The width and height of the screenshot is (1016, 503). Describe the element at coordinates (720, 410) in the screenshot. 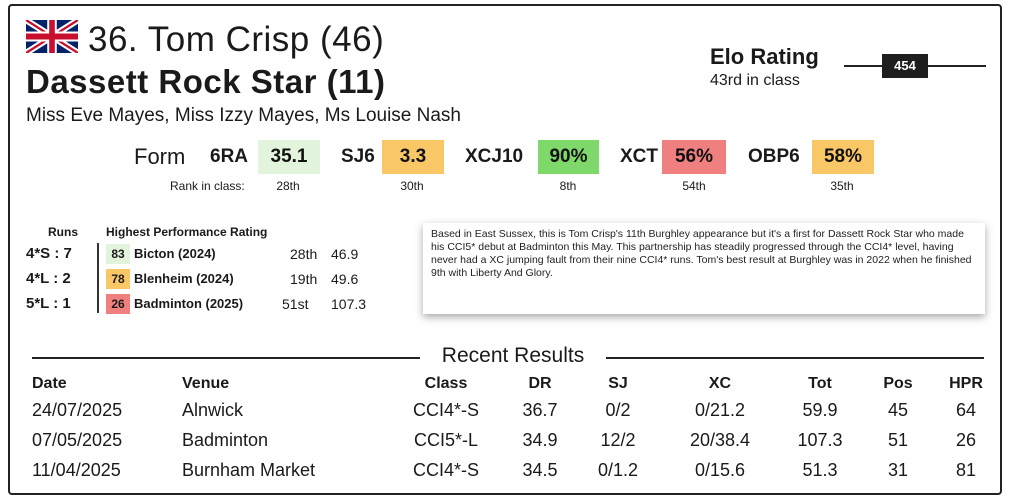

I see `result-xc: 0/21.2` at that location.